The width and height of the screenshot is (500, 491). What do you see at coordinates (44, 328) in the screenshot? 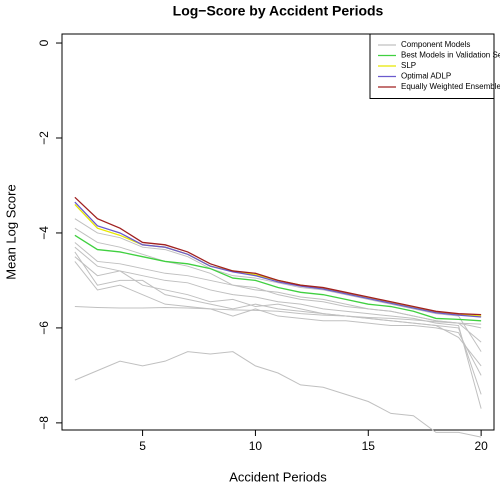
I see `y-tick-label: −6` at bounding box center [44, 328].